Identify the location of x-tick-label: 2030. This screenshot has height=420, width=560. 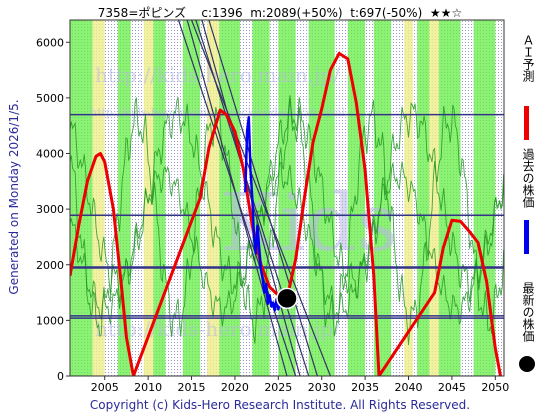
(322, 387).